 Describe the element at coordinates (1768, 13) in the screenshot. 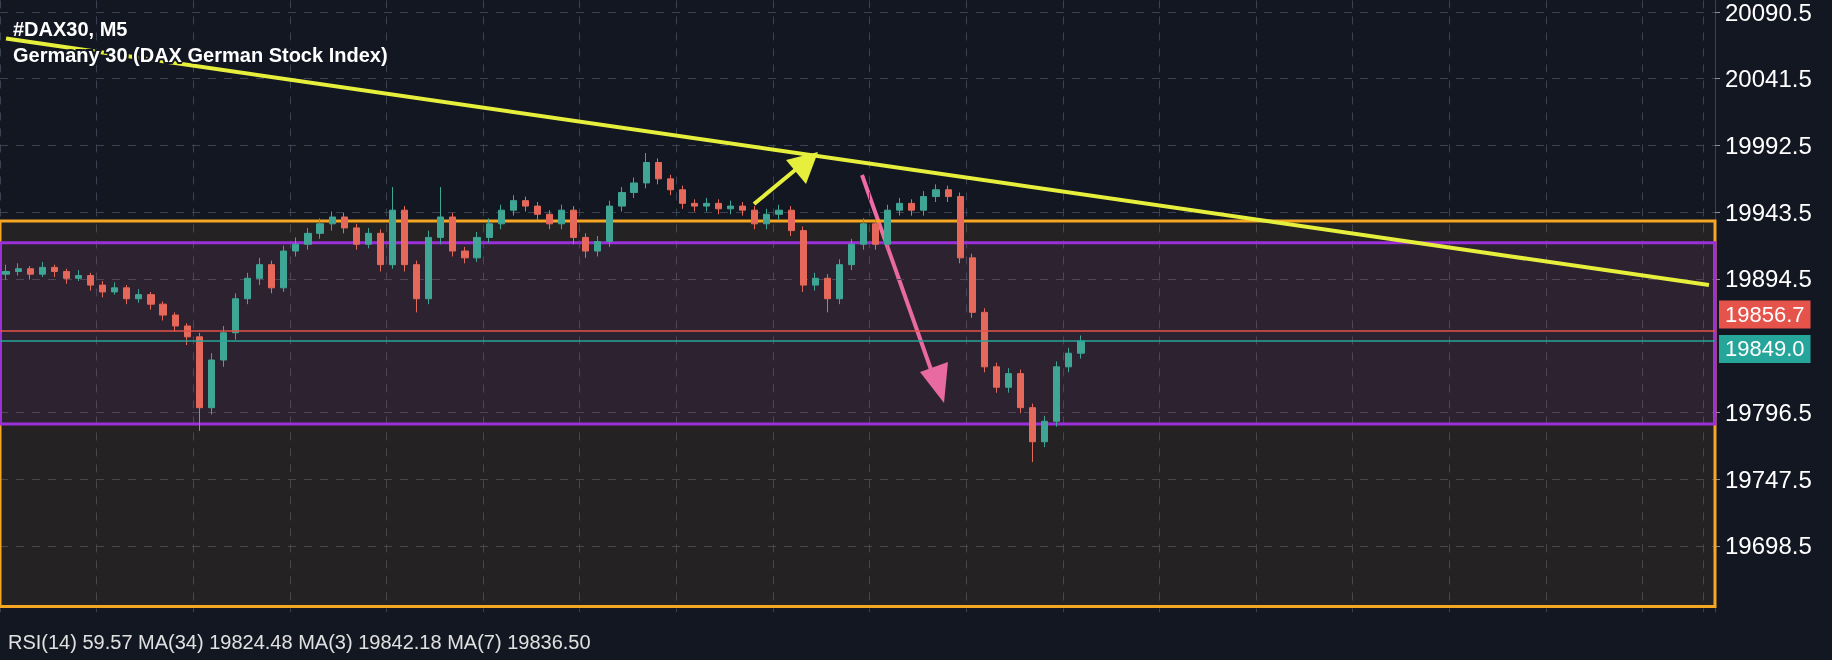

I see `y-tick-label: 20090.5` at that location.